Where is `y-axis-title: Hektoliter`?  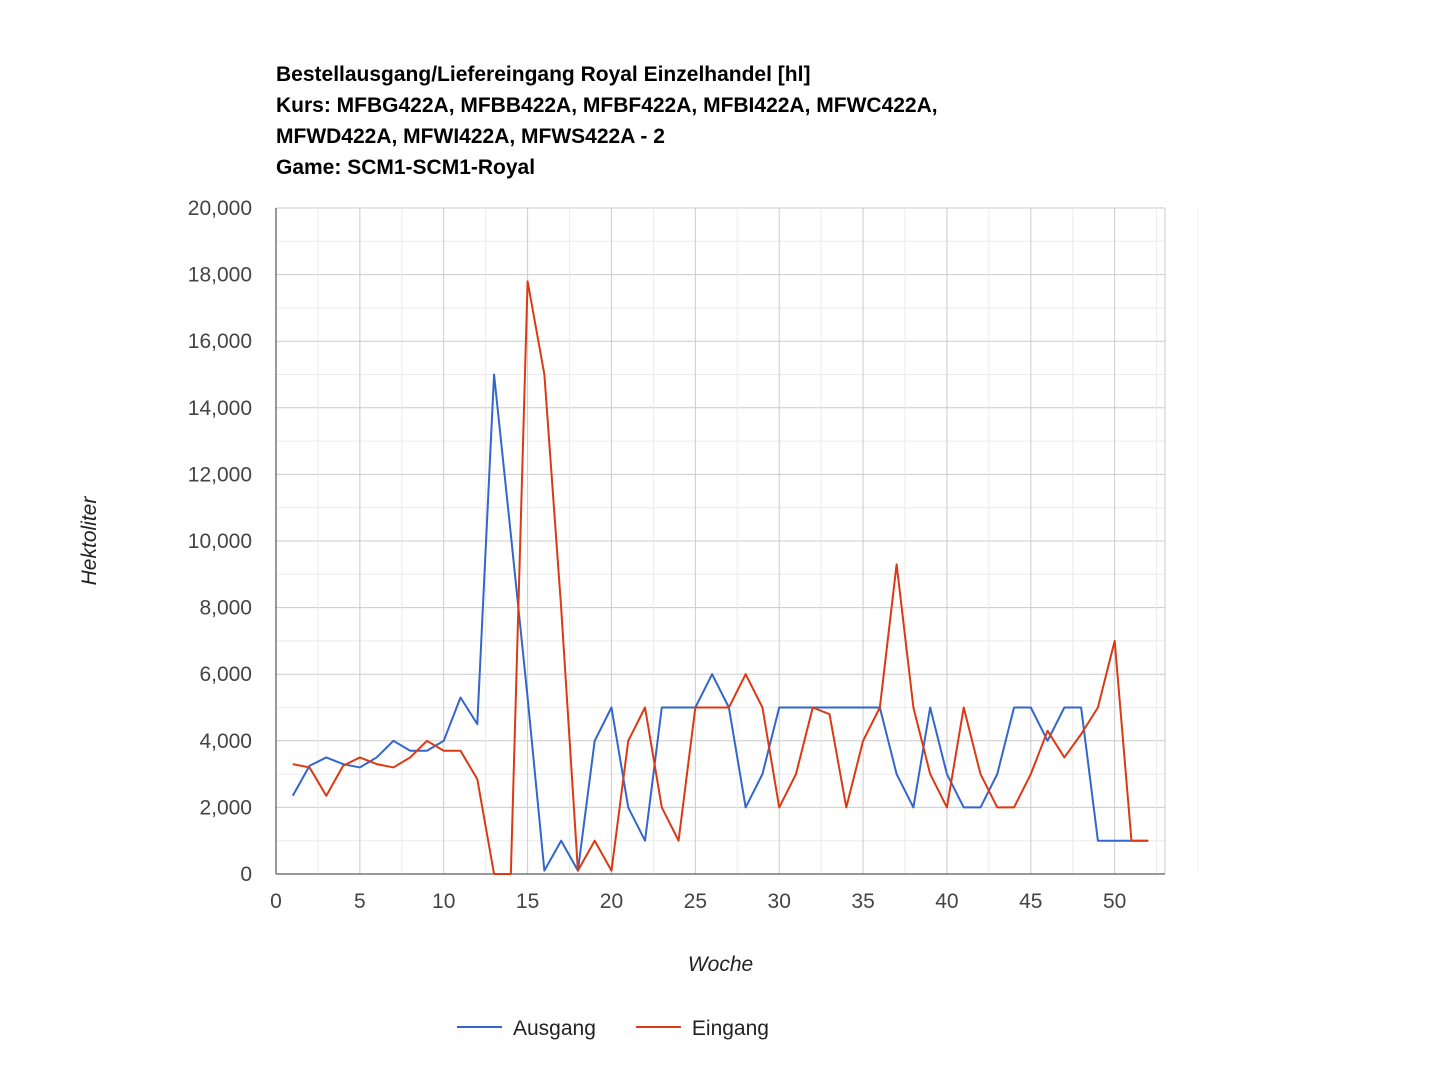
y-axis-title: Hektoliter is located at coordinates (89, 541).